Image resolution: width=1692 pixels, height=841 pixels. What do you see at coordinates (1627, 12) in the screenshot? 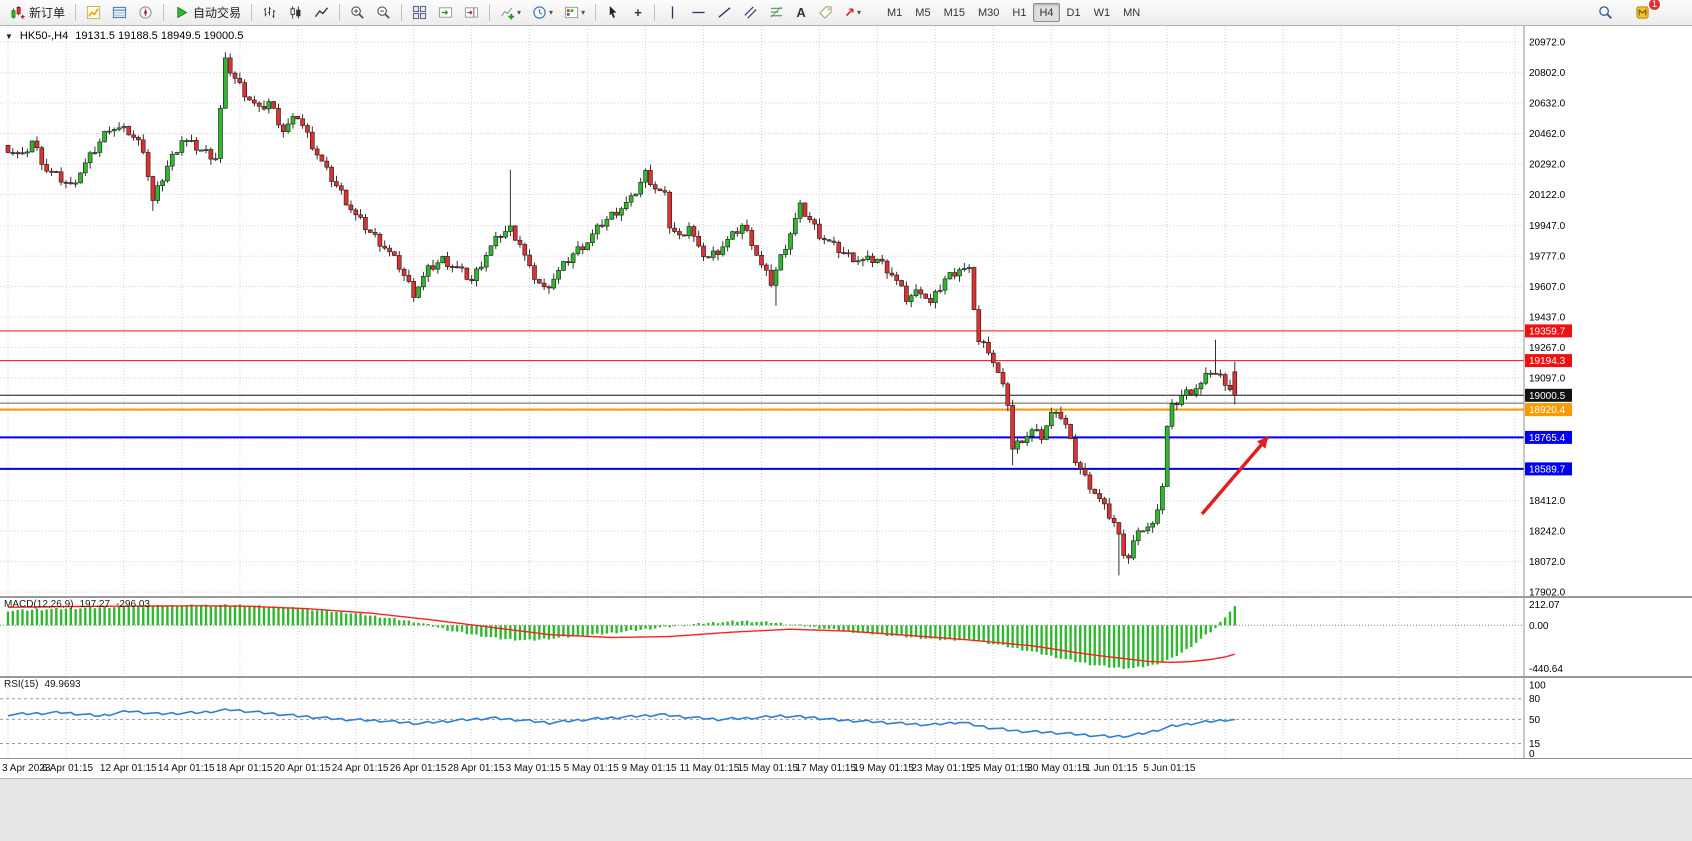
I see `toolbar-right-group: 1` at bounding box center [1627, 12].